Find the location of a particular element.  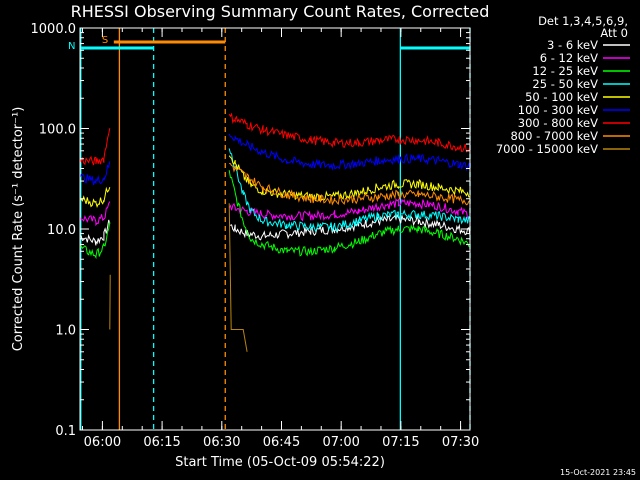

legend-entry-8: 7000 - 15000 keV is located at coordinates (547, 149).